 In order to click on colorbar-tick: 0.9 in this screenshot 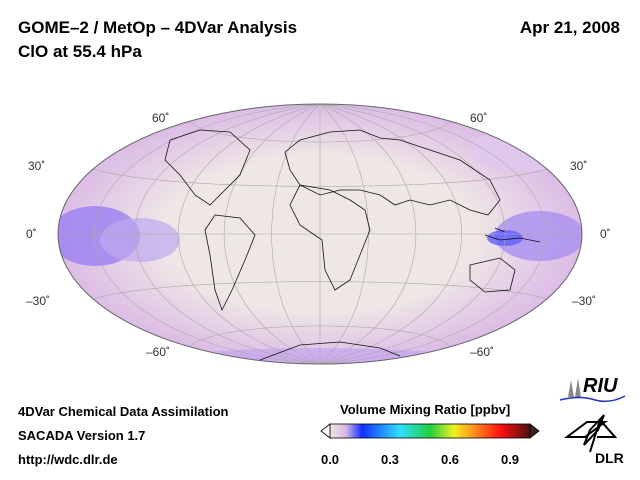, I will do `click(510, 459)`.